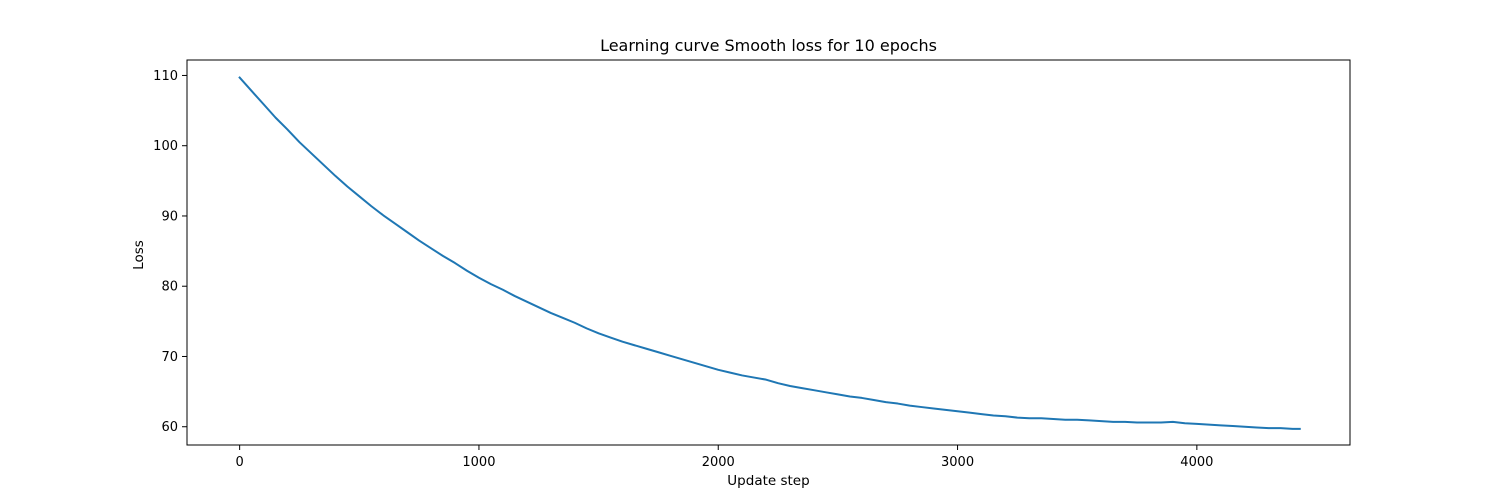  What do you see at coordinates (718, 462) in the screenshot?
I see `x-tick-label: 2000` at bounding box center [718, 462].